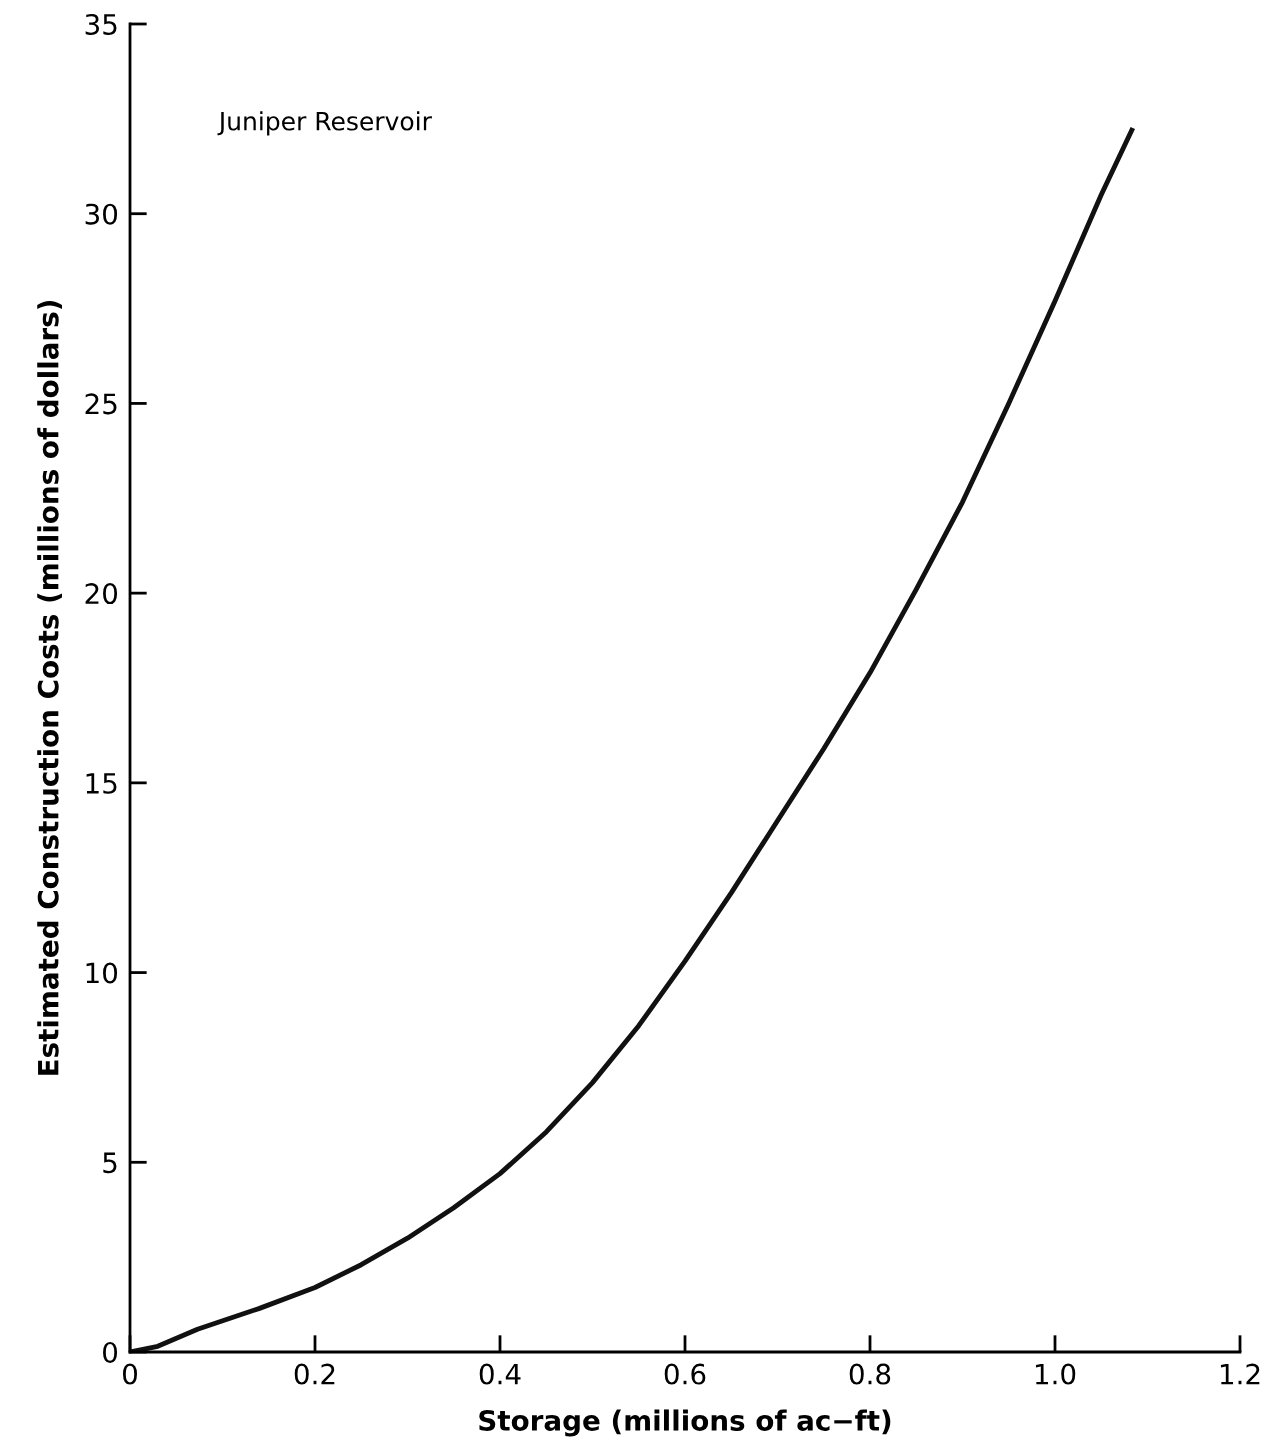 The height and width of the screenshot is (1452, 1281). Describe the element at coordinates (685, 1423) in the screenshot. I see `x-axis-title: Storage (millions of ac−ft)` at that location.